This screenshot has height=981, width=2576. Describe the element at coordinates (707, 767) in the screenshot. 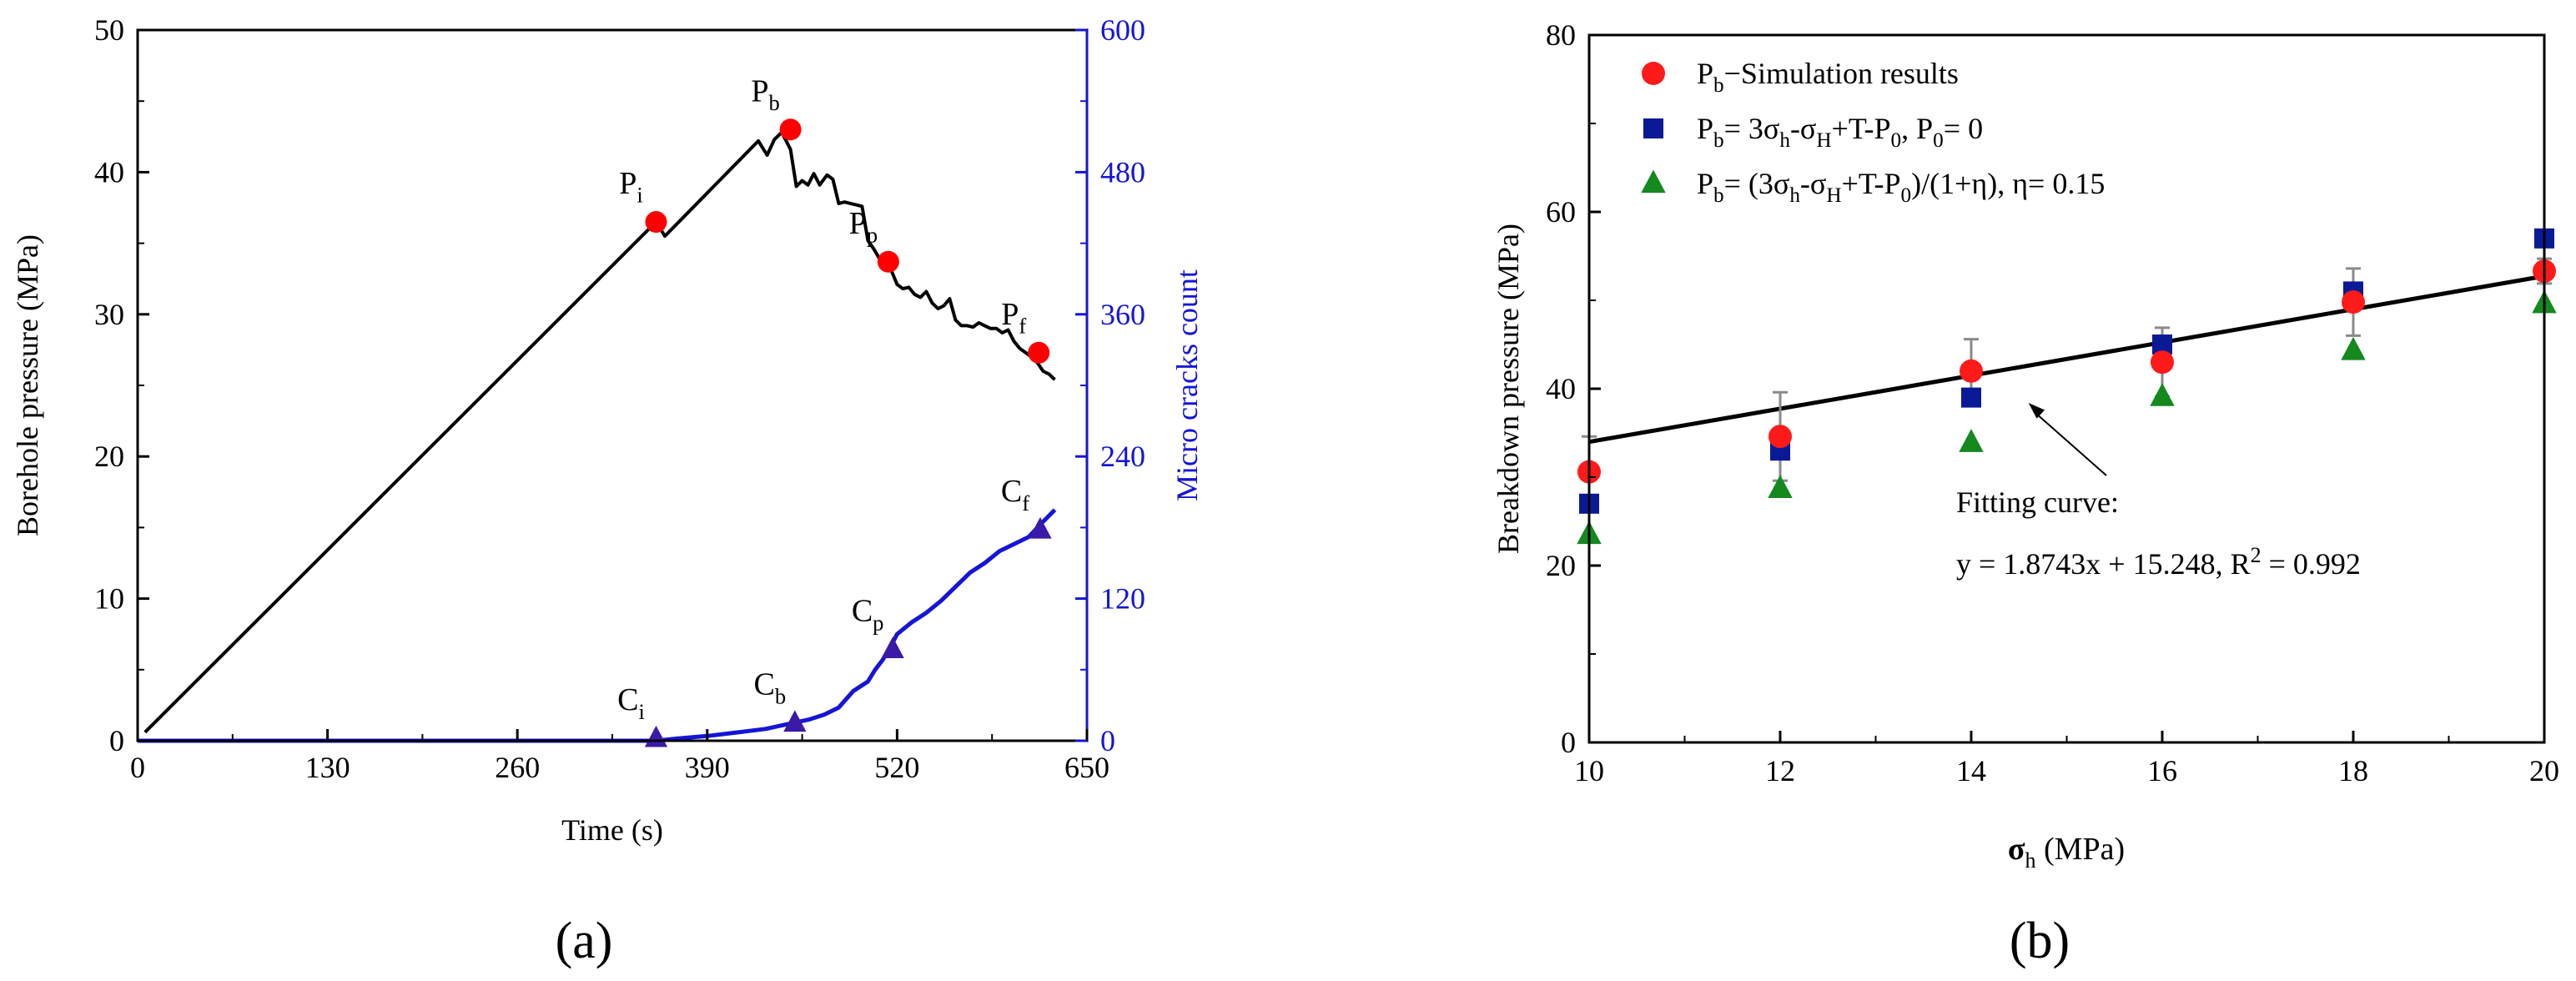

I see `panel-a-x-tick-label: 390` at that location.